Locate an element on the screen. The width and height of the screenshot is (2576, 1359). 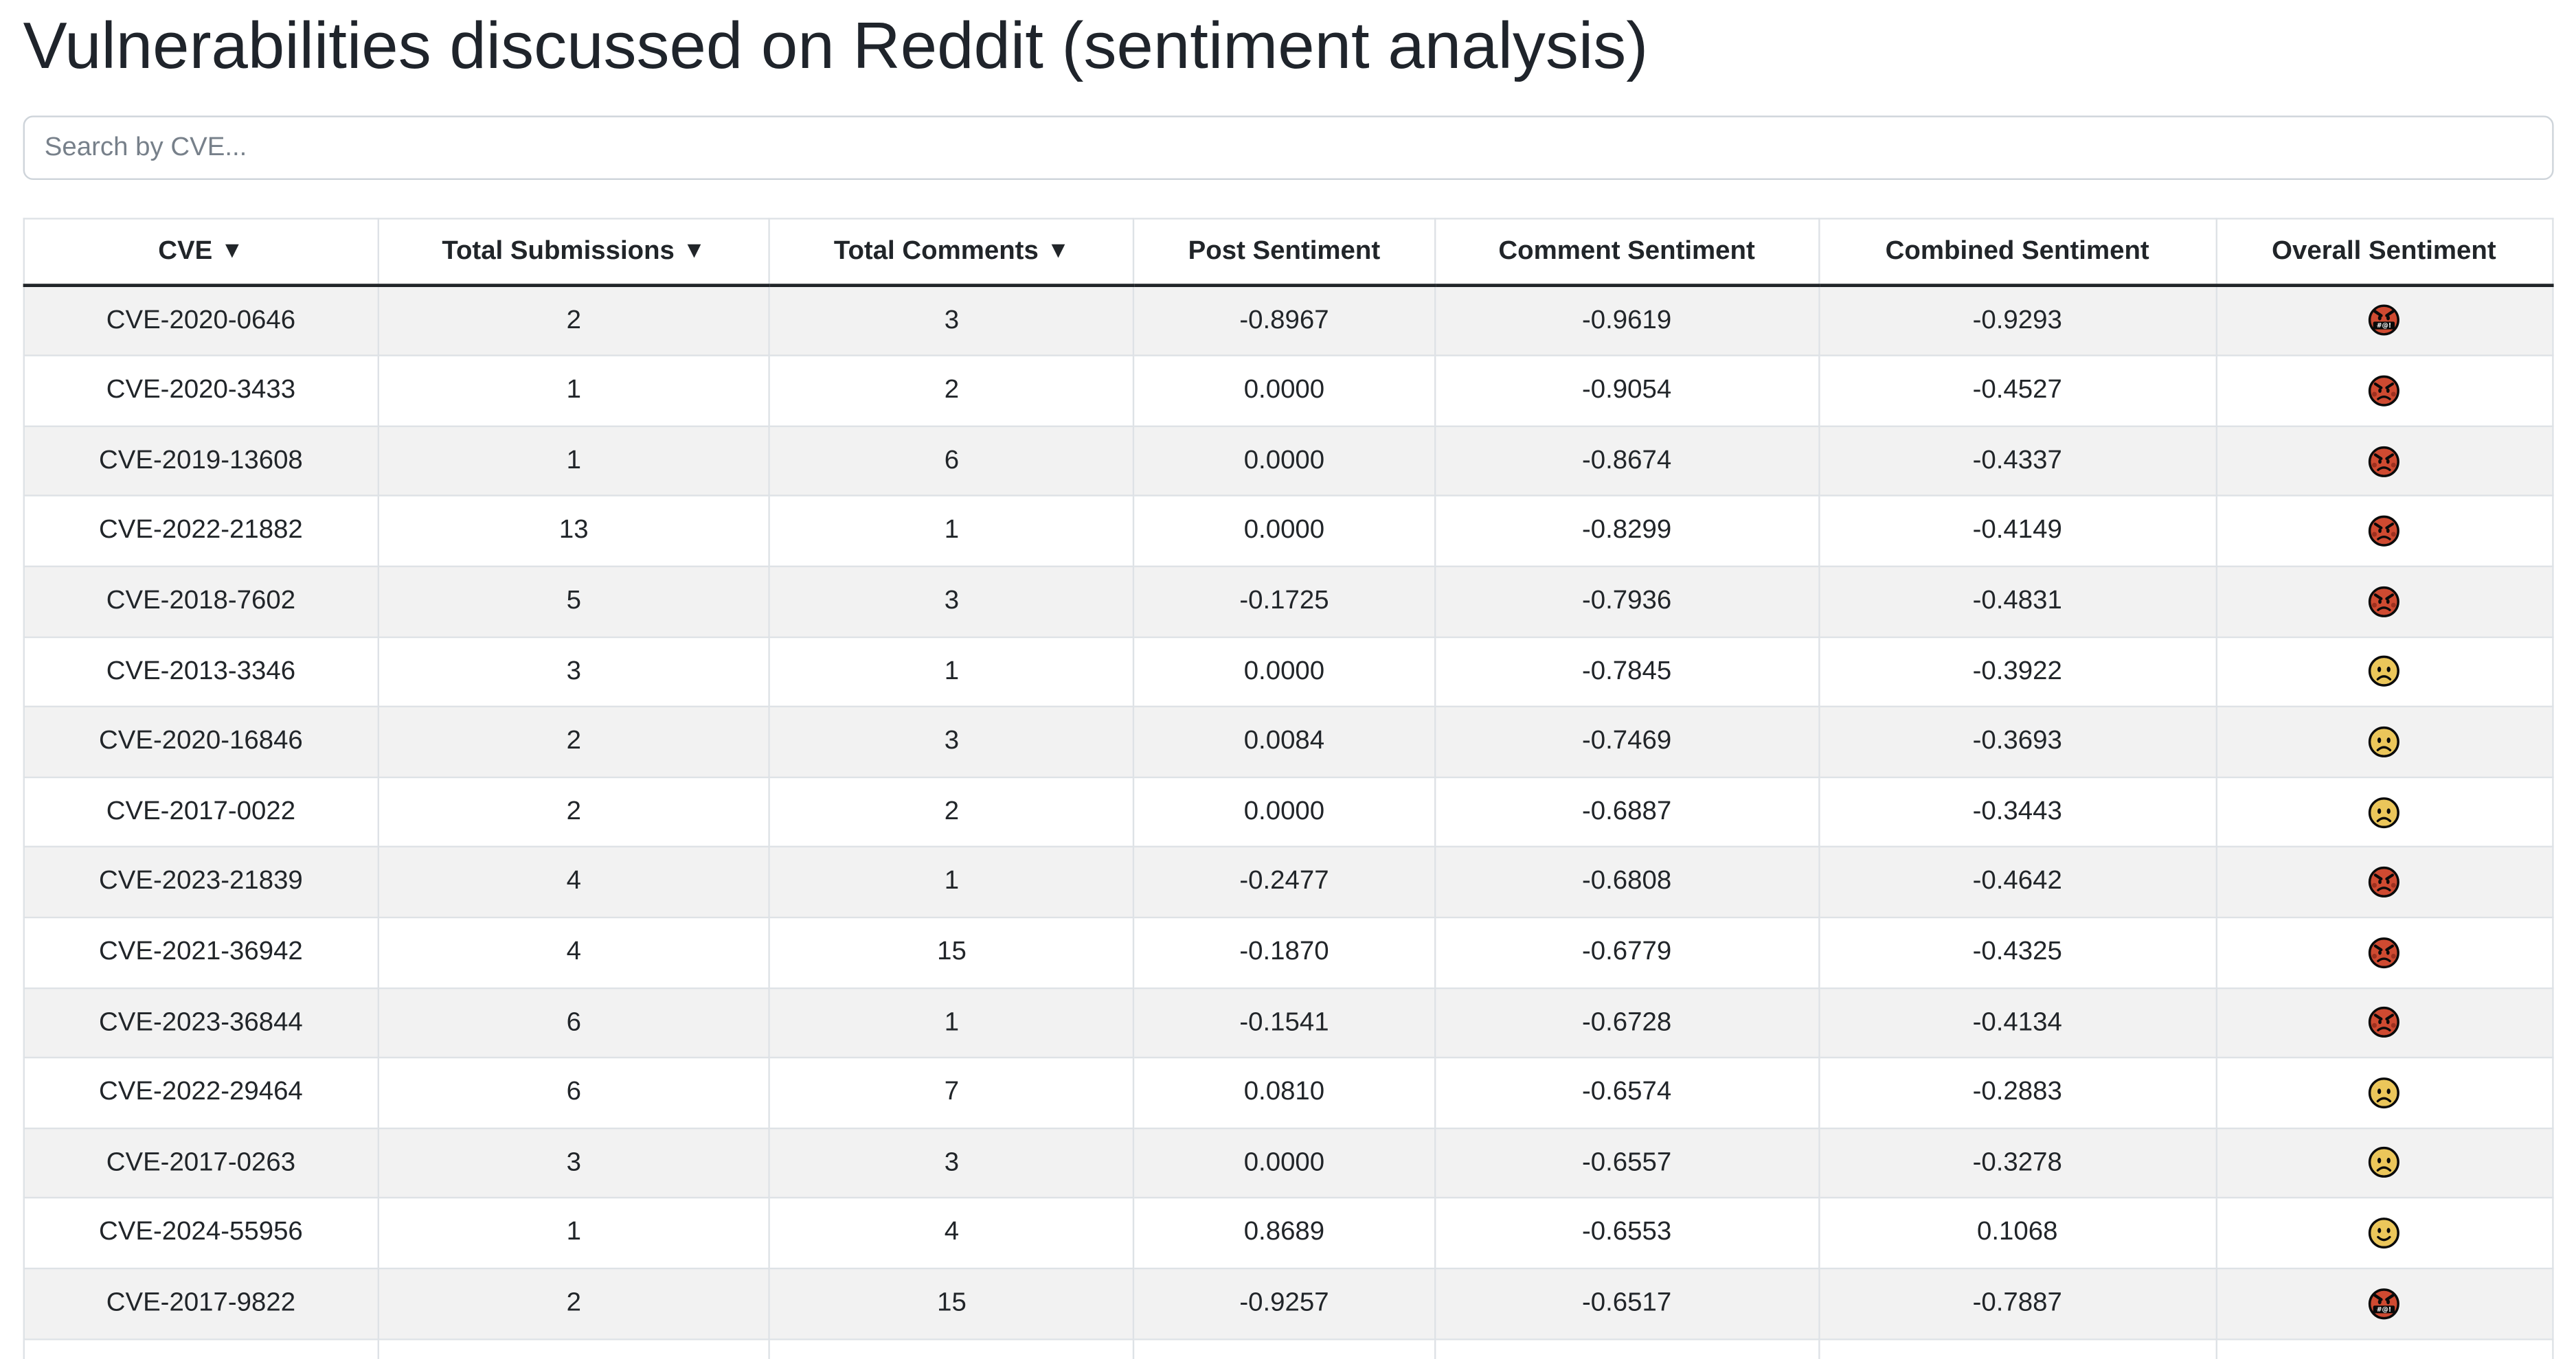
cell-comment-sentiment is located at coordinates (1627, 1348).